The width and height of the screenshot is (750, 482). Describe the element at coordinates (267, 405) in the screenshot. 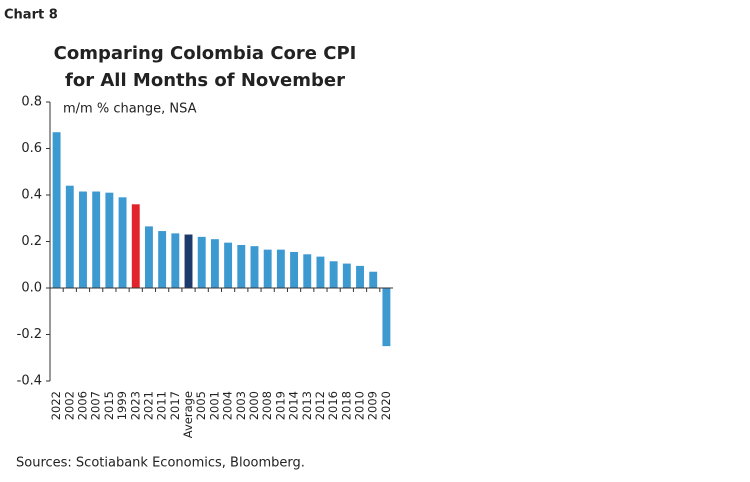

I see `x-tick-label: 2008` at that location.